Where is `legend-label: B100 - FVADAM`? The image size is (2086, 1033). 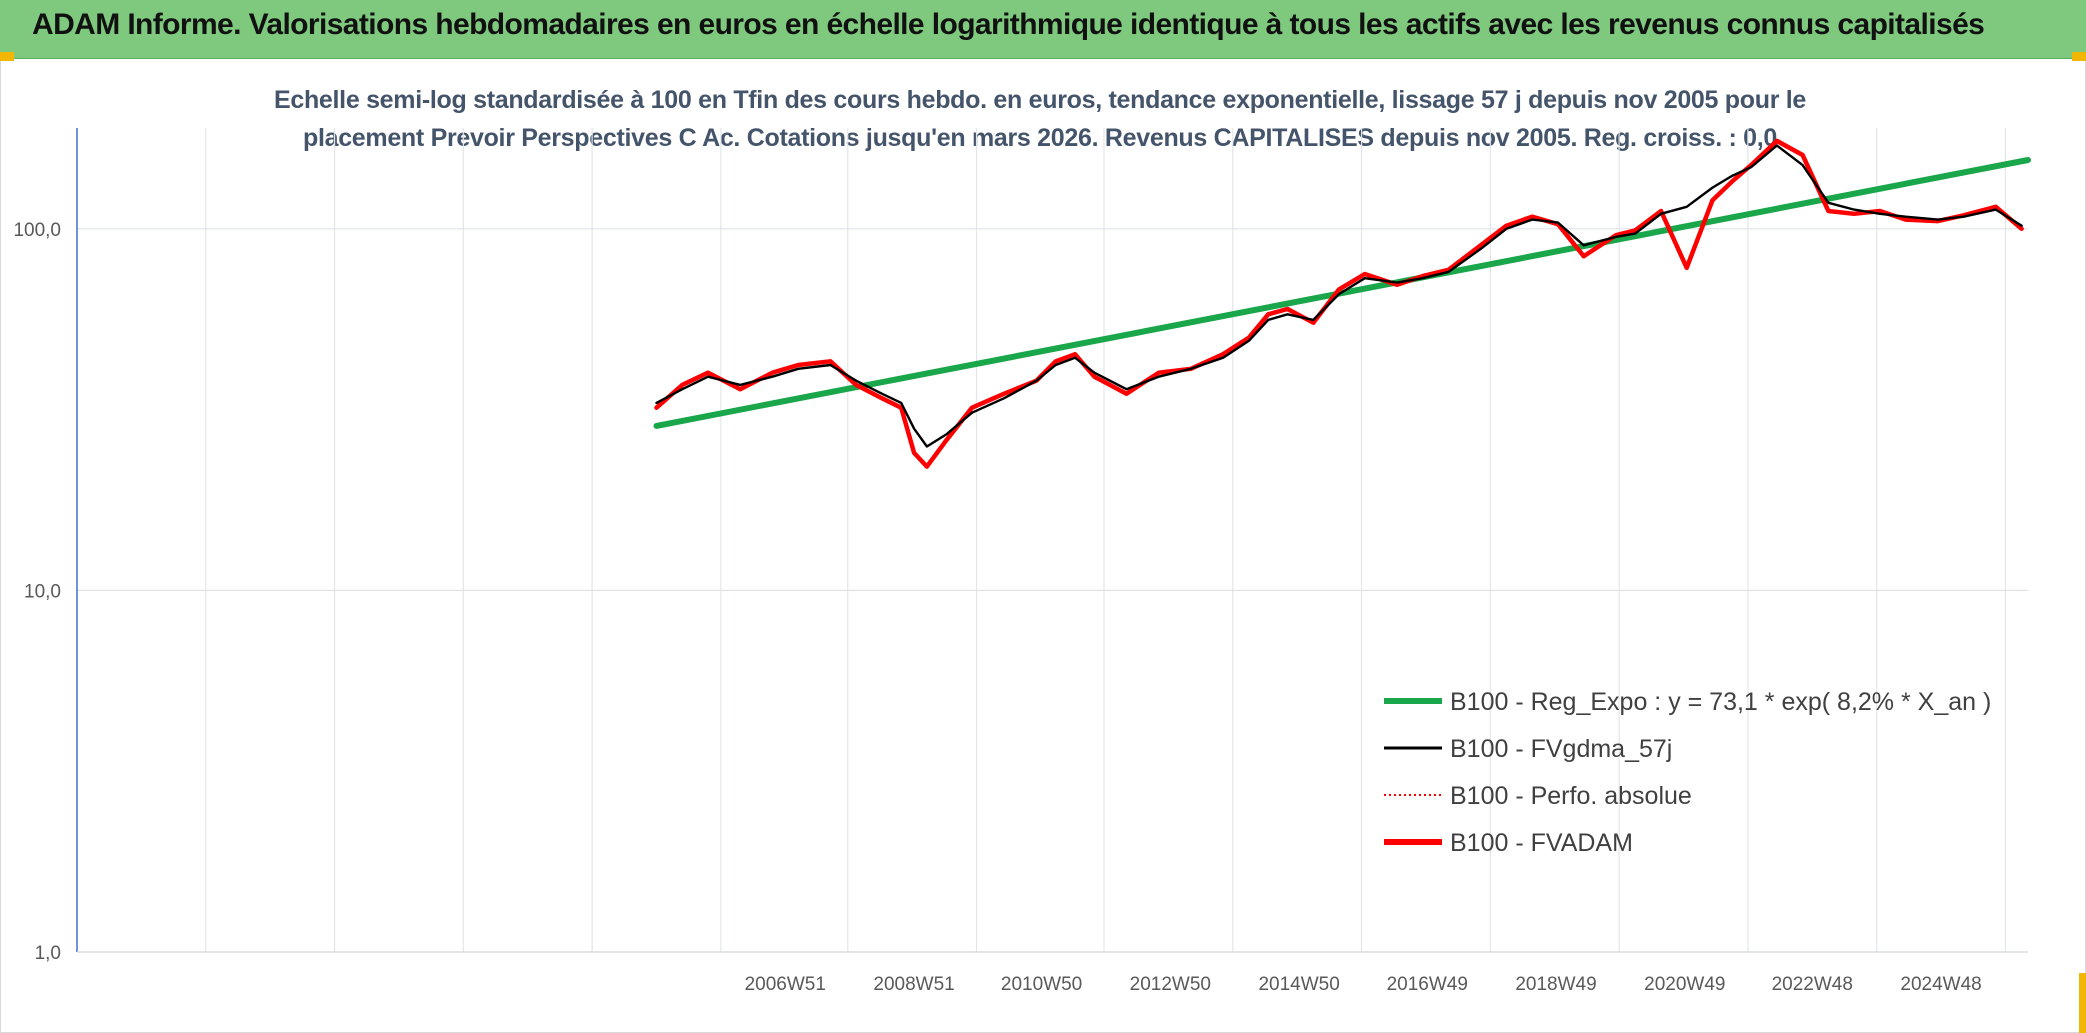 legend-label: B100 - FVADAM is located at coordinates (1541, 843).